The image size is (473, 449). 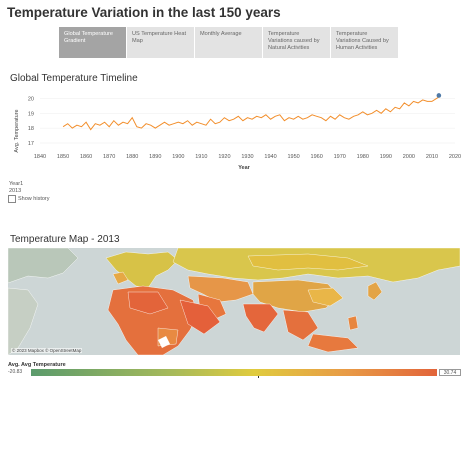 I want to click on show-history-checkbox, so click(x=12, y=199).